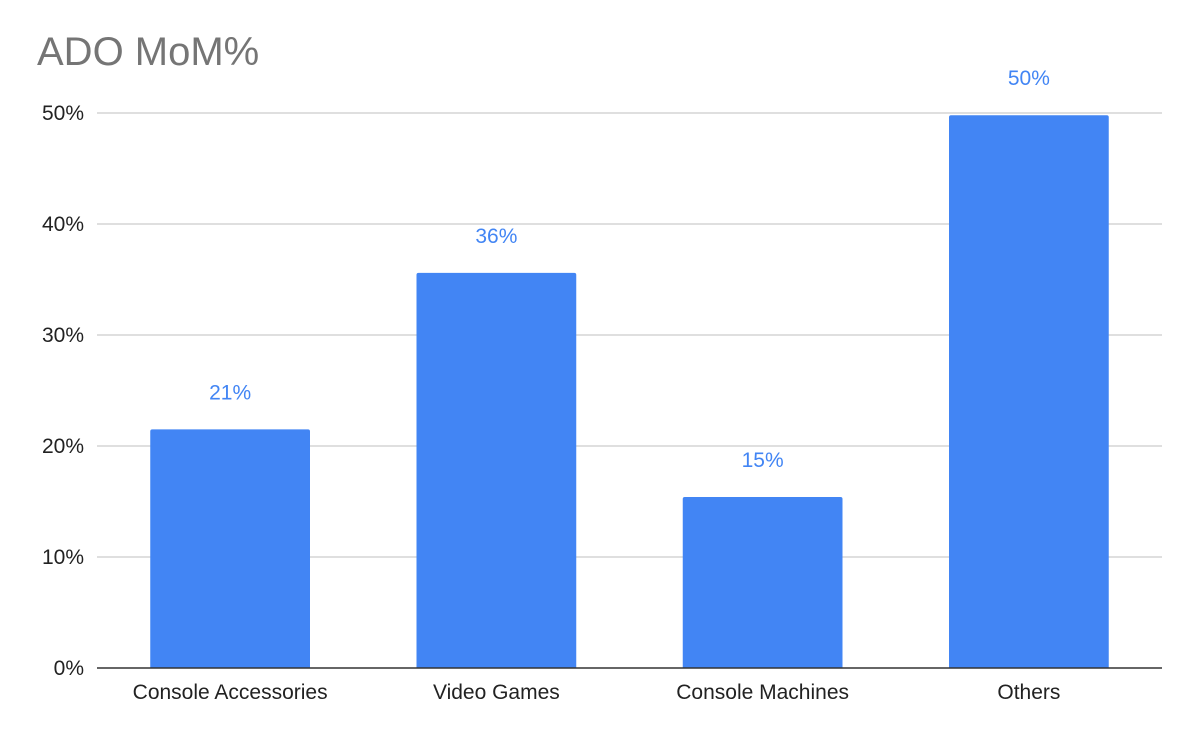 This screenshot has width=1200, height=742. Describe the element at coordinates (69, 668) in the screenshot. I see `y-tick-label: 0%` at that location.